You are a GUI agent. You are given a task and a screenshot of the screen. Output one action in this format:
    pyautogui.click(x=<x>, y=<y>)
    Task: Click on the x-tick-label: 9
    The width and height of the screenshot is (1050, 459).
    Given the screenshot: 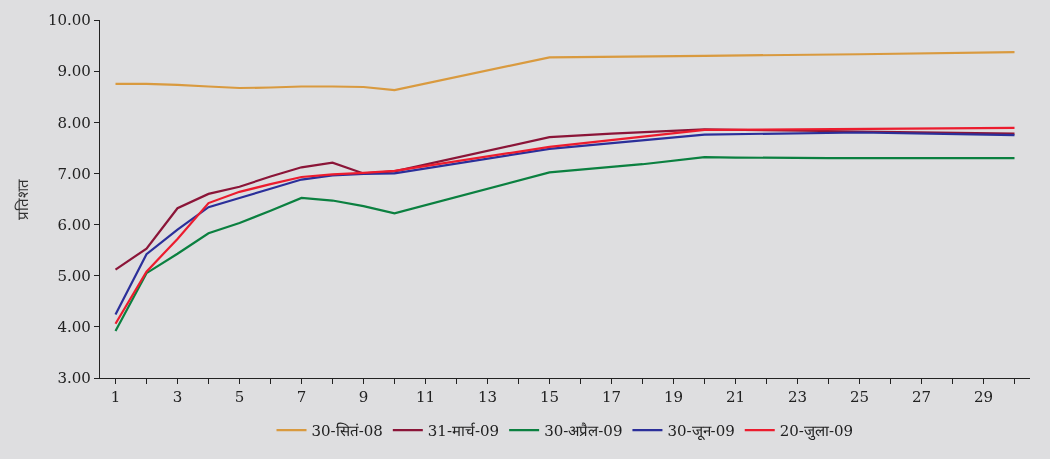 What is the action you would take?
    pyautogui.click(x=363, y=397)
    